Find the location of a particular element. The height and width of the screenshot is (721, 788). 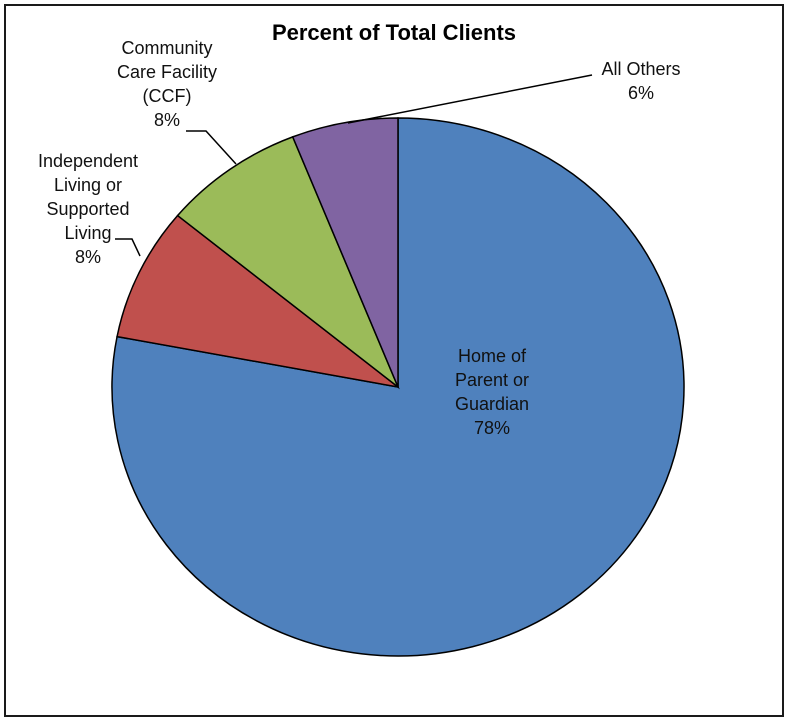

slice-label-home-of-parent-or-guardian-line-2: Parent or is located at coordinates (492, 380).